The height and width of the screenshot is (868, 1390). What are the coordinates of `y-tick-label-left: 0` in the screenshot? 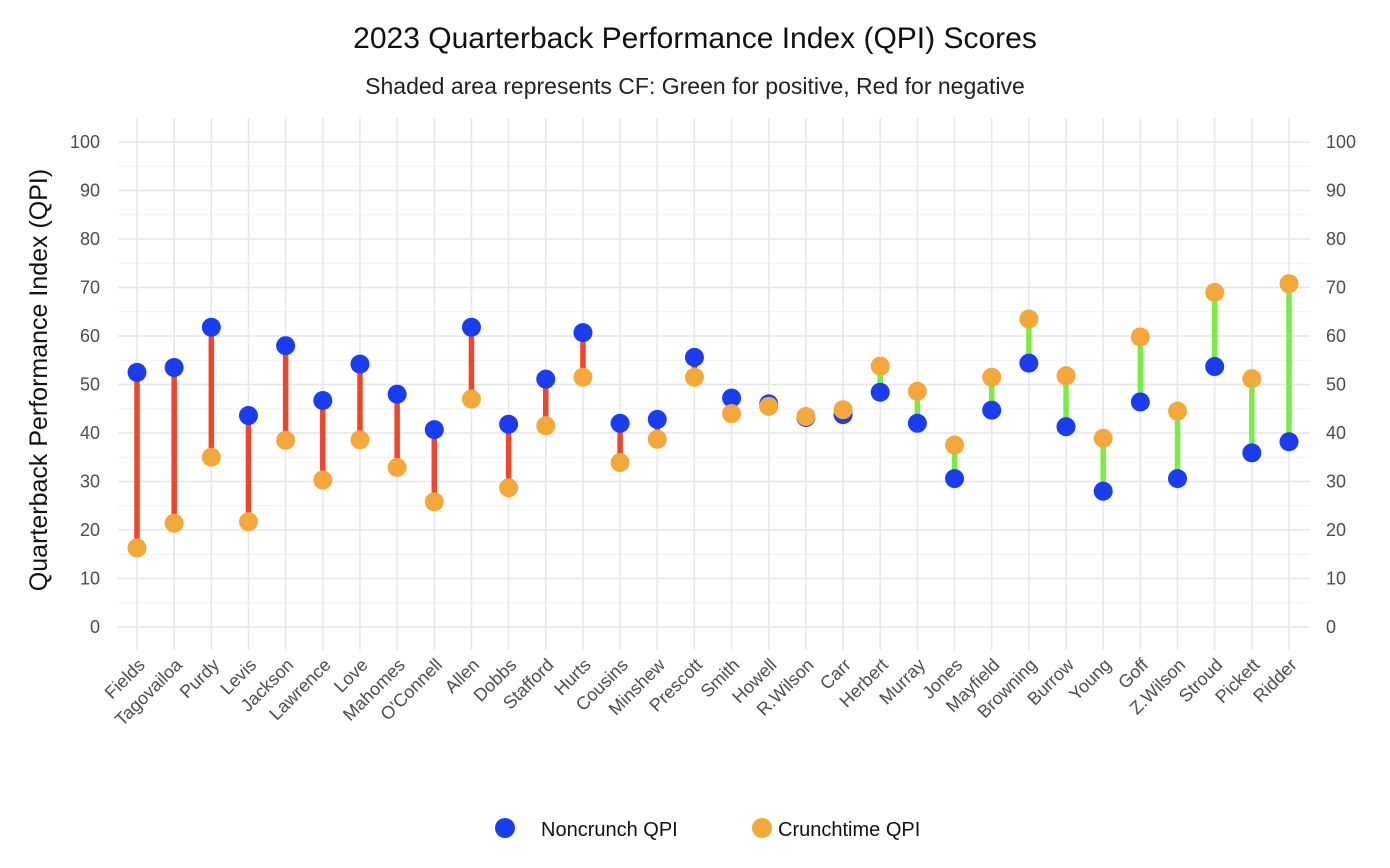 It's located at (95, 627).